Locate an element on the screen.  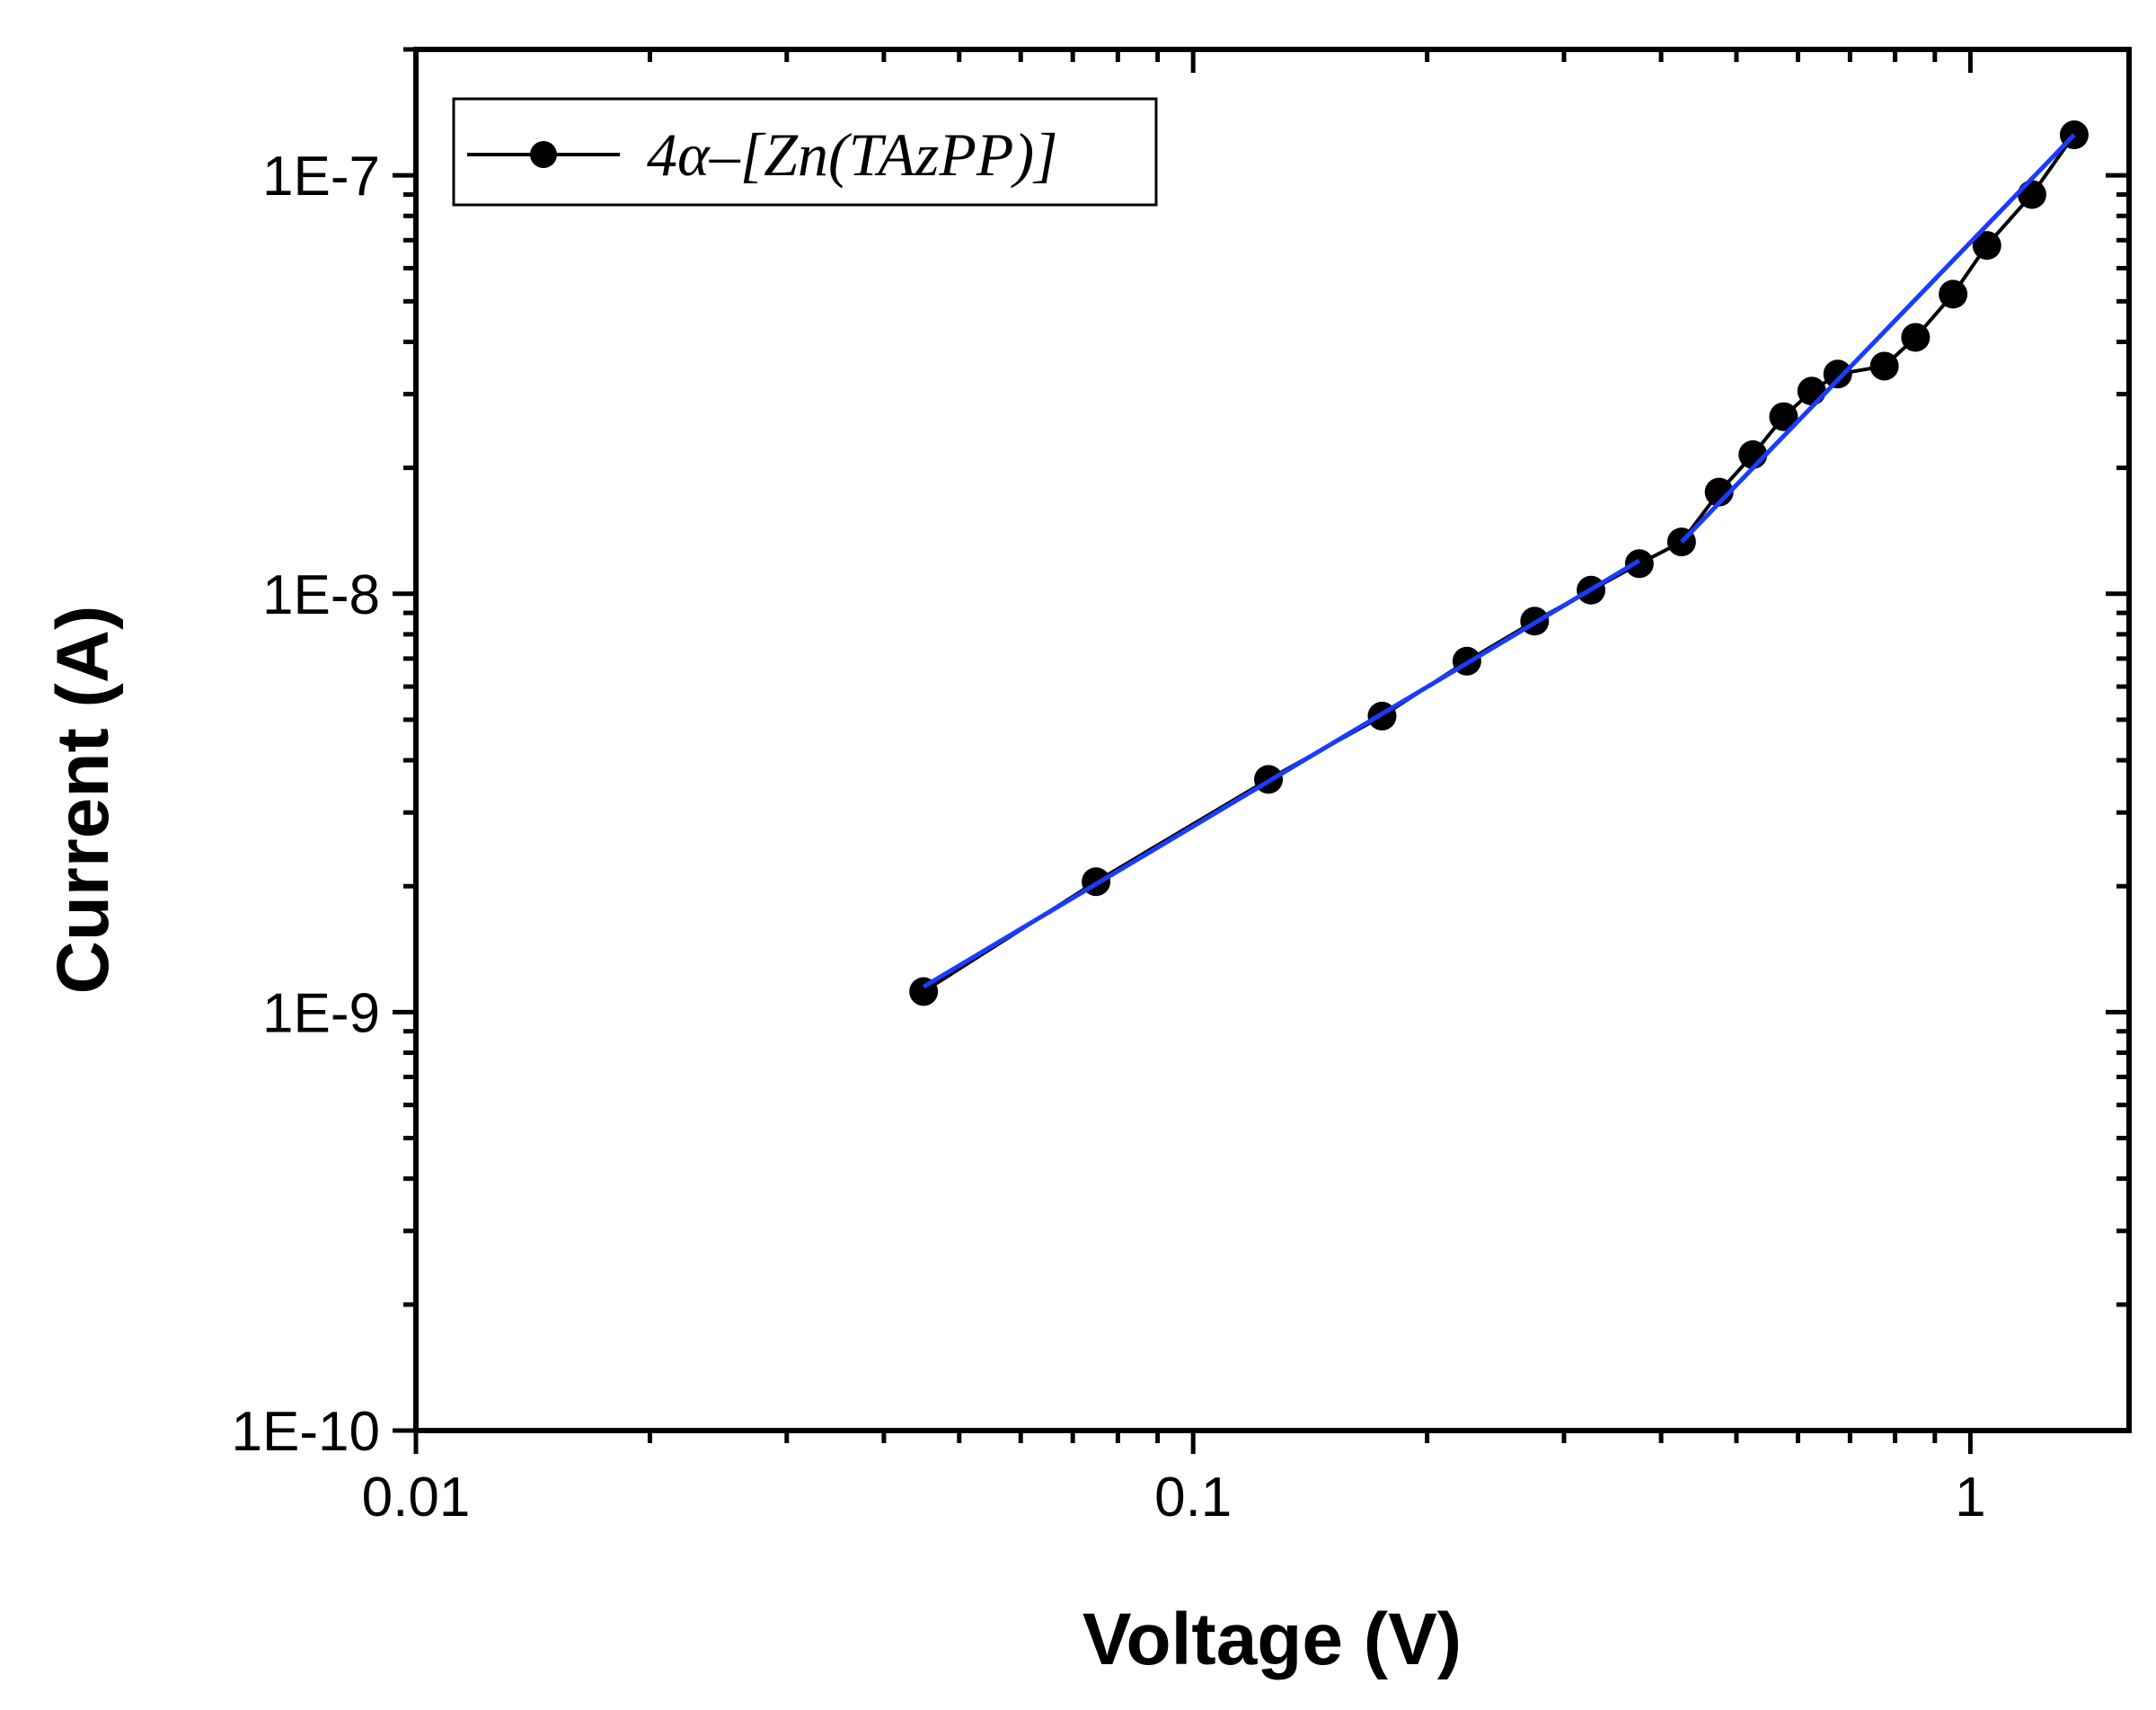
y-tick-label: 1E-7 is located at coordinates (321, 177).